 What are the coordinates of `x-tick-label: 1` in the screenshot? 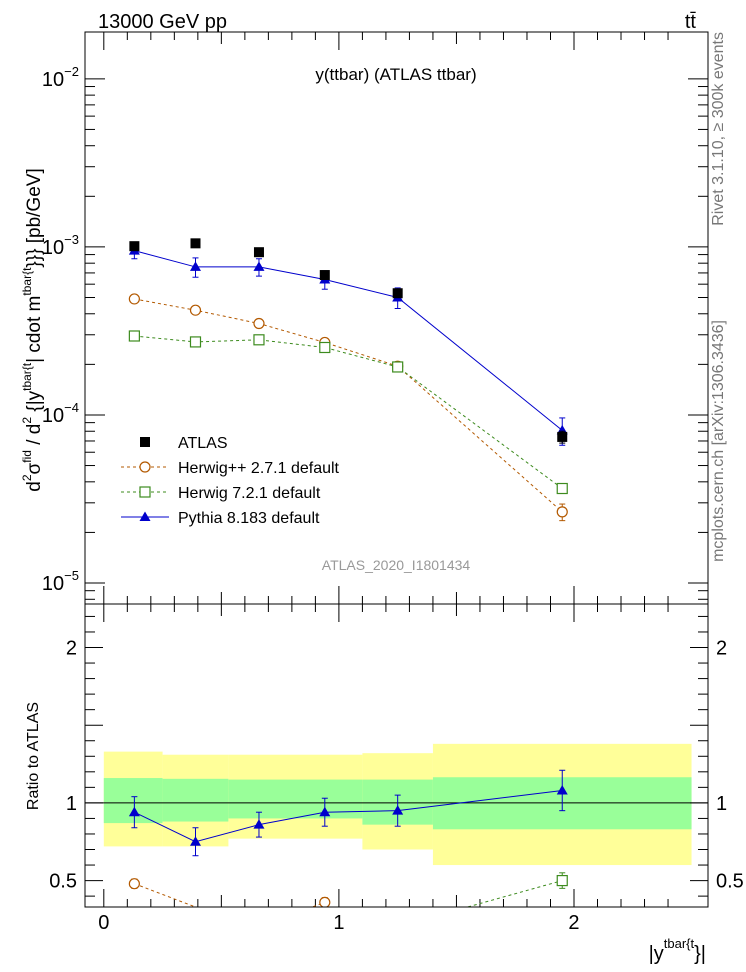 It's located at (338, 923).